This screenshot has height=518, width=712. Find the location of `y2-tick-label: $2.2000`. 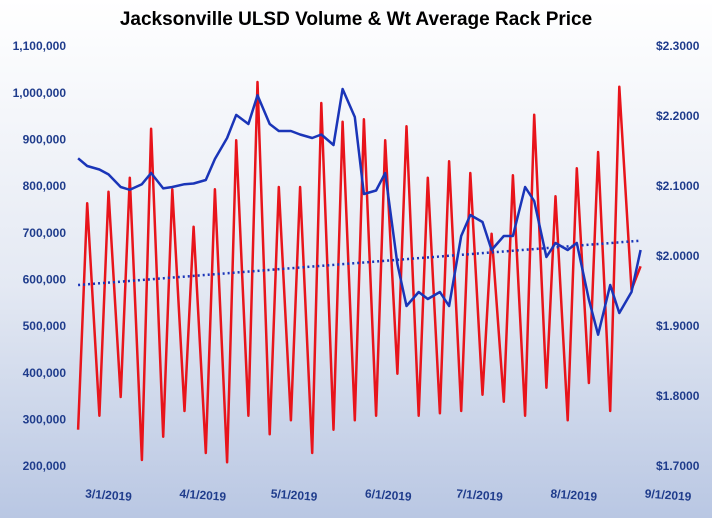

y2-tick-label: $2.2000 is located at coordinates (678, 116).